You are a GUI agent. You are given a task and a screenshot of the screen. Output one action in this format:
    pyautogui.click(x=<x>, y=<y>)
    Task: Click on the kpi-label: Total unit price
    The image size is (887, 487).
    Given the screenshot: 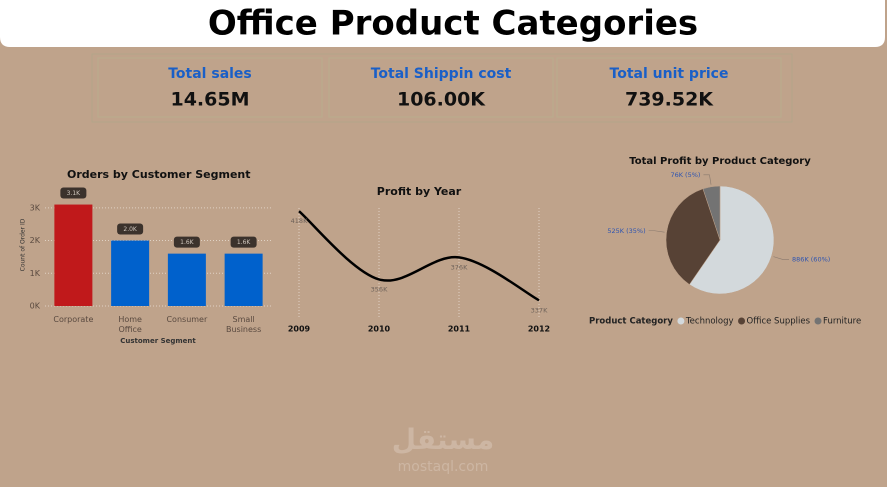 What is the action you would take?
    pyautogui.click(x=669, y=74)
    